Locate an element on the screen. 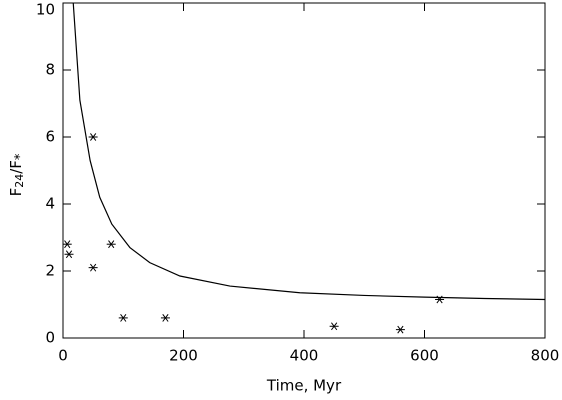  y-label-part: * is located at coordinates (20, 156).